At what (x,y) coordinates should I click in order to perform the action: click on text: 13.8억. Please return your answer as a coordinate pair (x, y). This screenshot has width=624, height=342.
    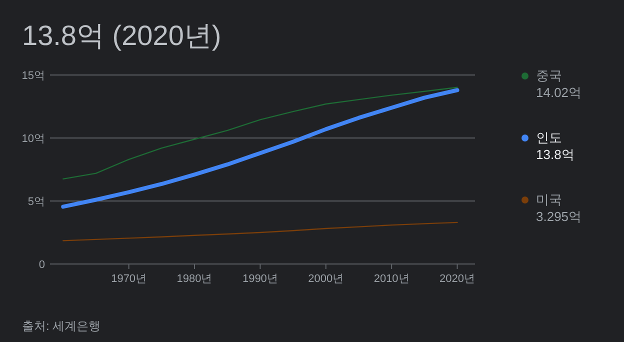
    Looking at the image, I should click on (555, 154).